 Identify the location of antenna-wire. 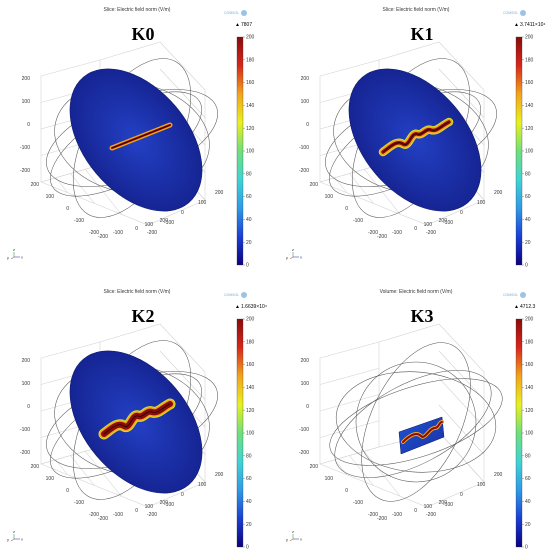
(137, 419).